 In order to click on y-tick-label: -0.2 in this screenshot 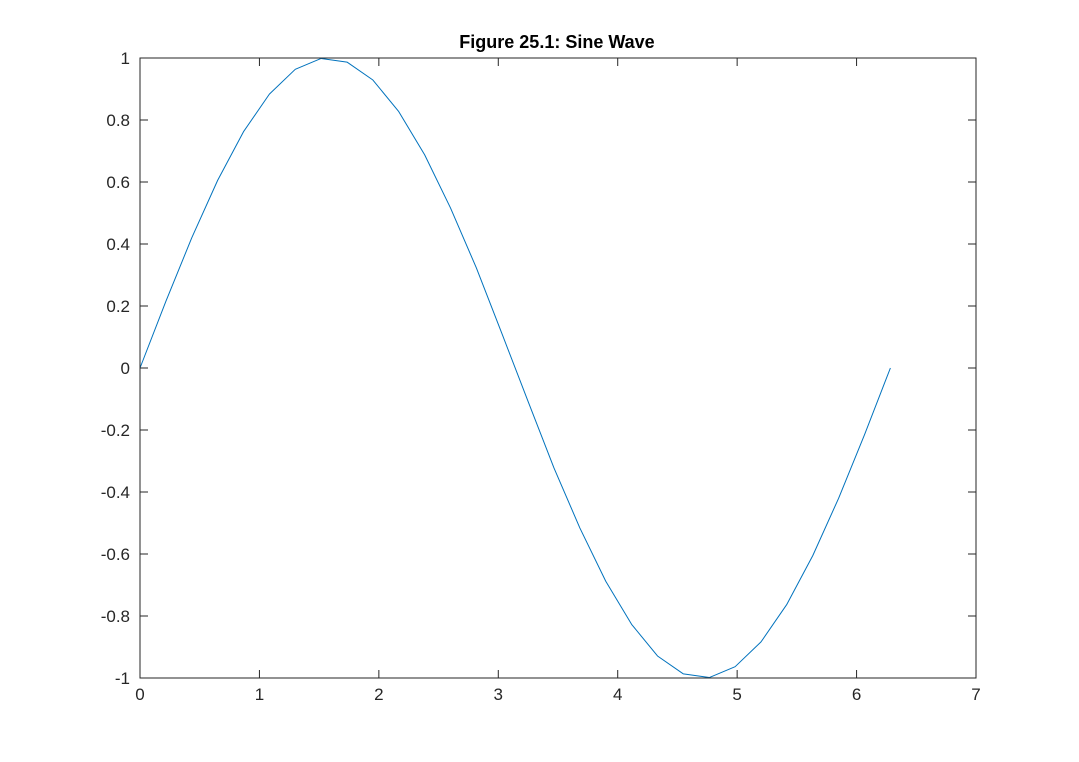, I will do `click(115, 430)`.